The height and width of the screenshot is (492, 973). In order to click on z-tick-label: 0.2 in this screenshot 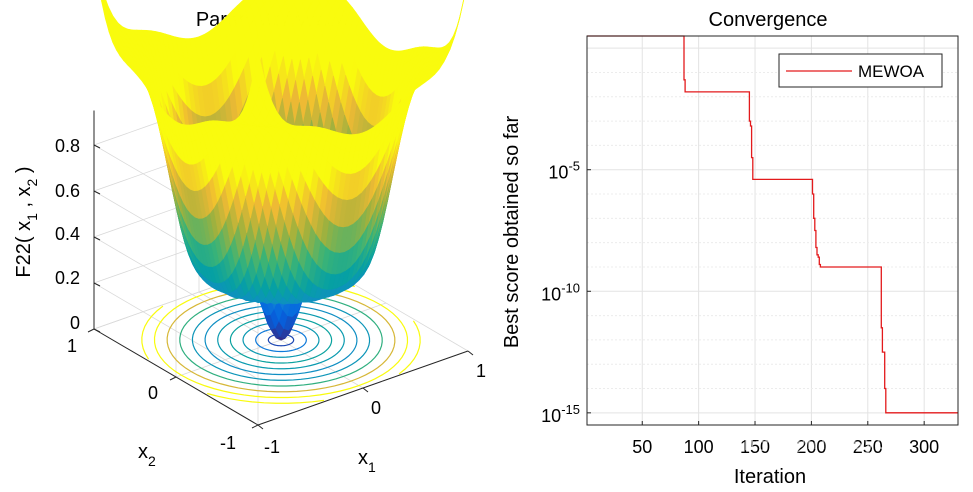, I will do `click(67, 278)`.